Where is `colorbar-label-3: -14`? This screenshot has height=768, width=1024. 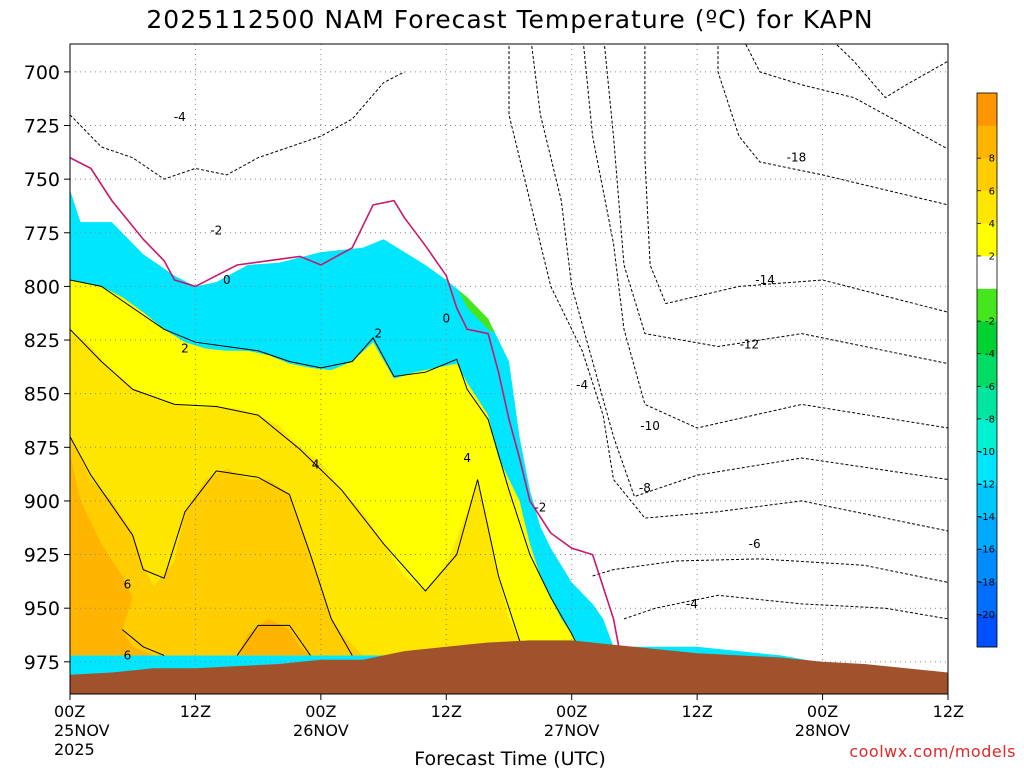
colorbar-label-3: -14 is located at coordinates (987, 517).